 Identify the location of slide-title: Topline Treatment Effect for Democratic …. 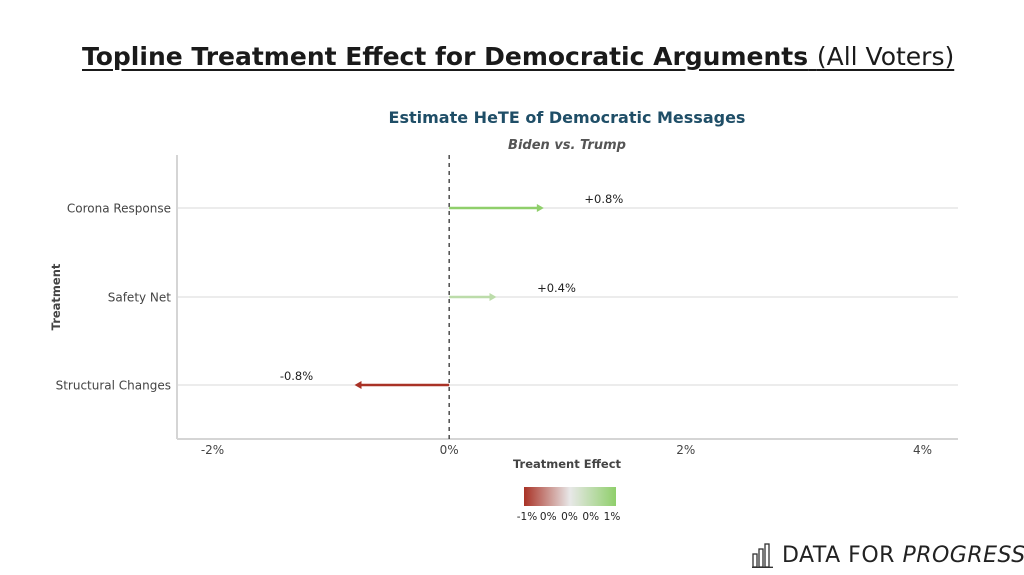
(518, 56).